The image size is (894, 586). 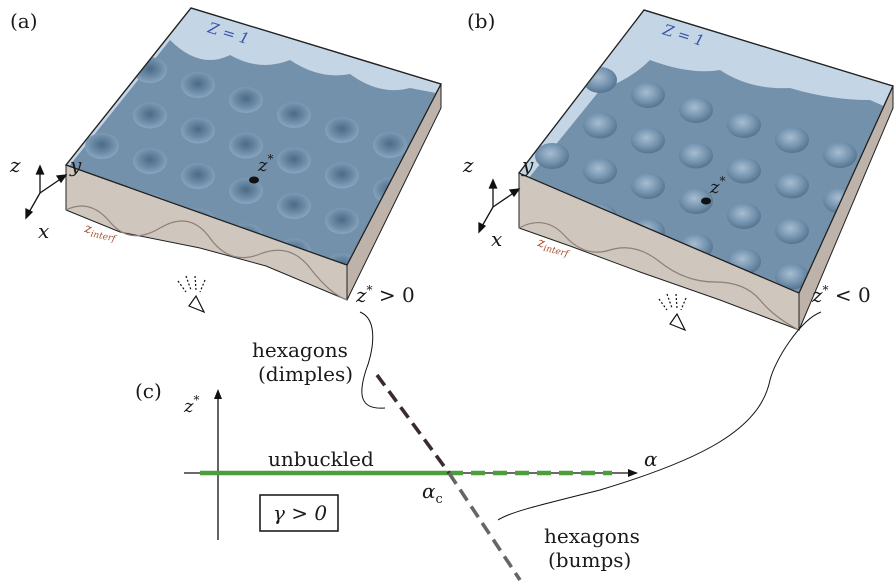 I want to click on panel-b-axes-triad, so click(x=499, y=206).